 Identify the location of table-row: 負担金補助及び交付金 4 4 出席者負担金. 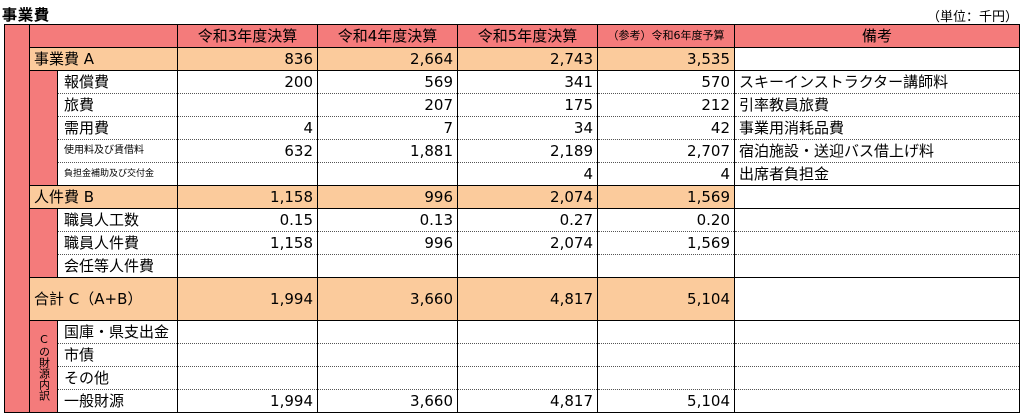
(512, 174).